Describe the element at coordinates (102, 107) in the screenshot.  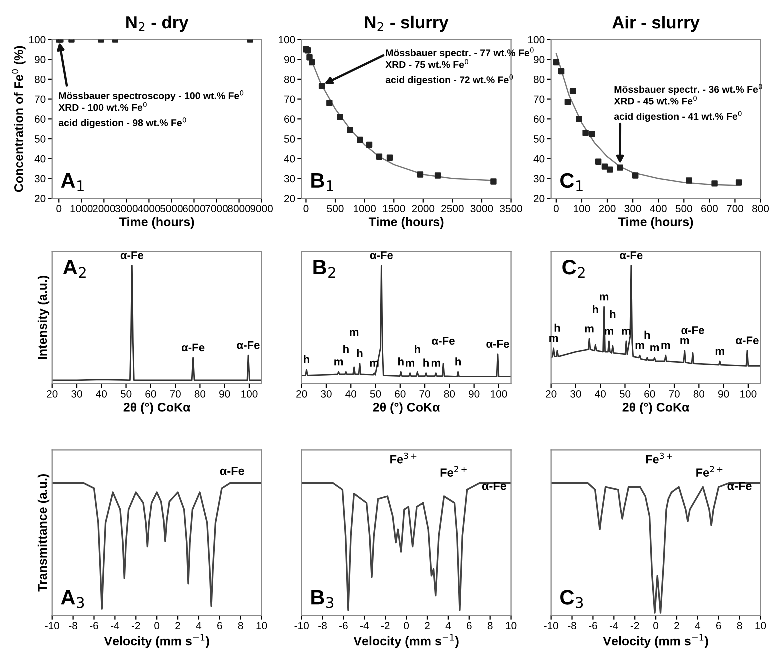
I see `annotation: XRD - 100 wt.% Fe$^{0}$` at that location.